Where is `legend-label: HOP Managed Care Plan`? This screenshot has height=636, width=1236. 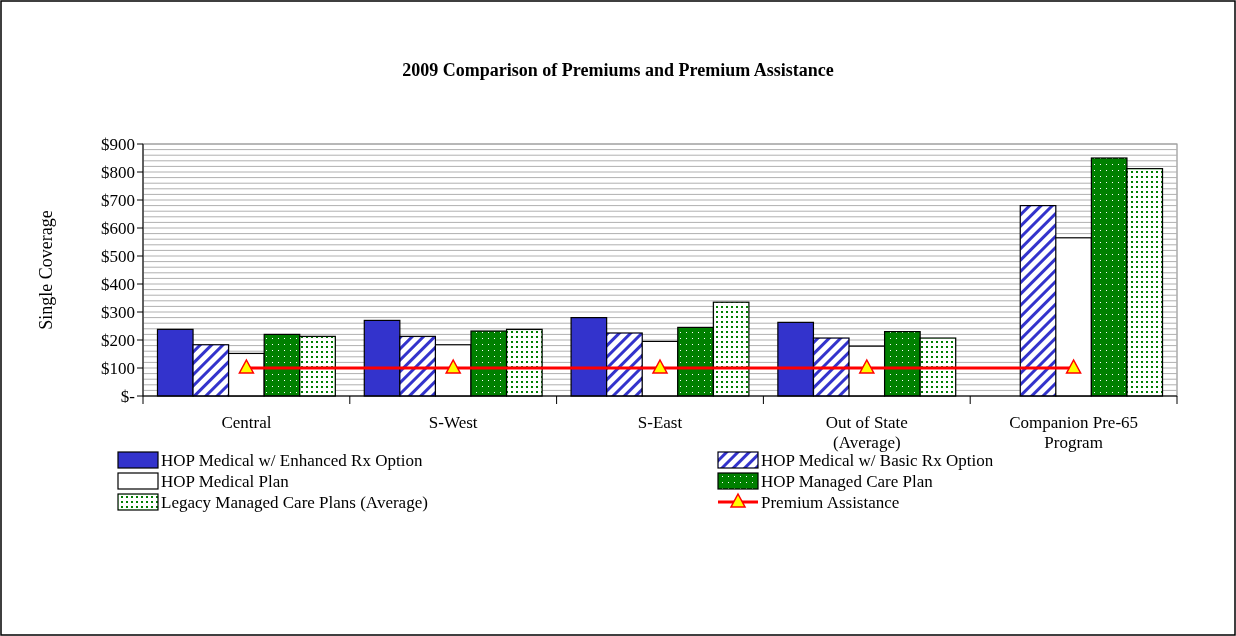 legend-label: HOP Managed Care Plan is located at coordinates (847, 481).